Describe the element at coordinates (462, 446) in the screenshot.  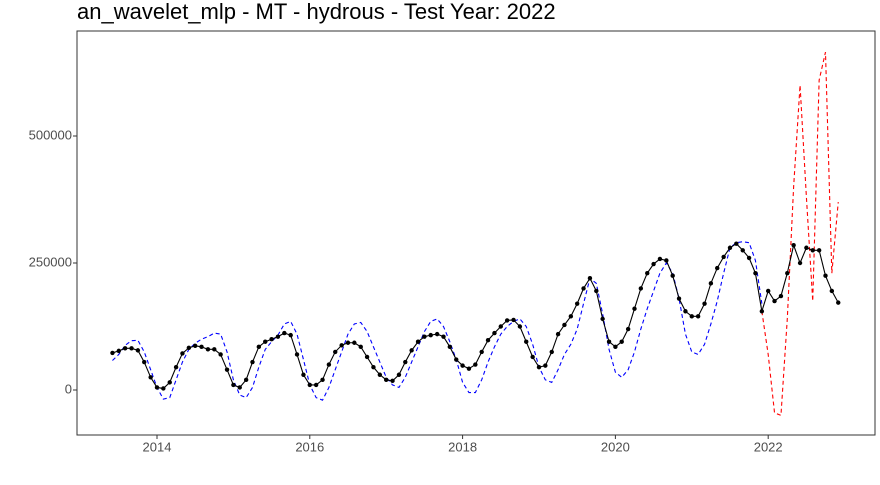
I see `x-tick-label: 2018` at that location.